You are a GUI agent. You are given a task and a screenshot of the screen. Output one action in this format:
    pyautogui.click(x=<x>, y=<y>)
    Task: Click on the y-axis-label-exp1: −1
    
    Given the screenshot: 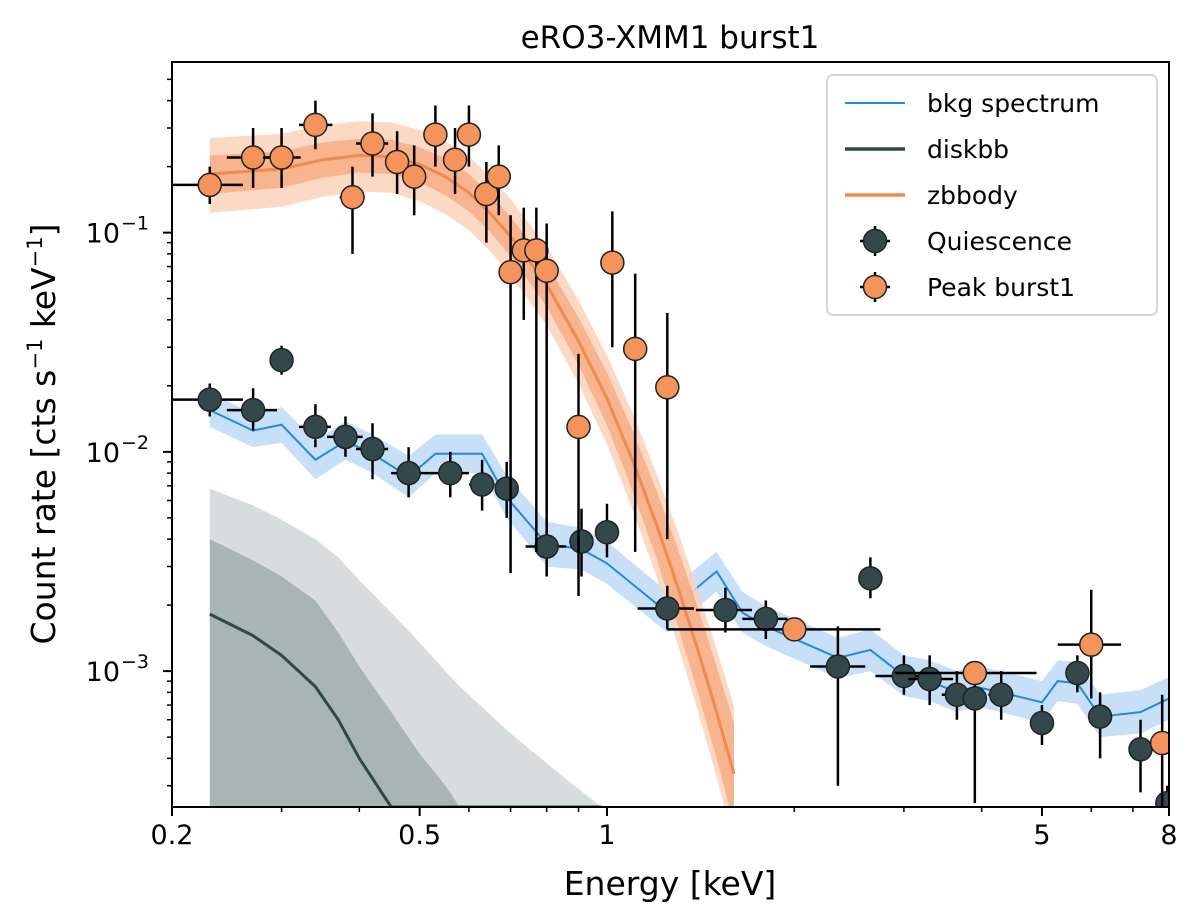 What is the action you would take?
    pyautogui.click(x=35, y=354)
    